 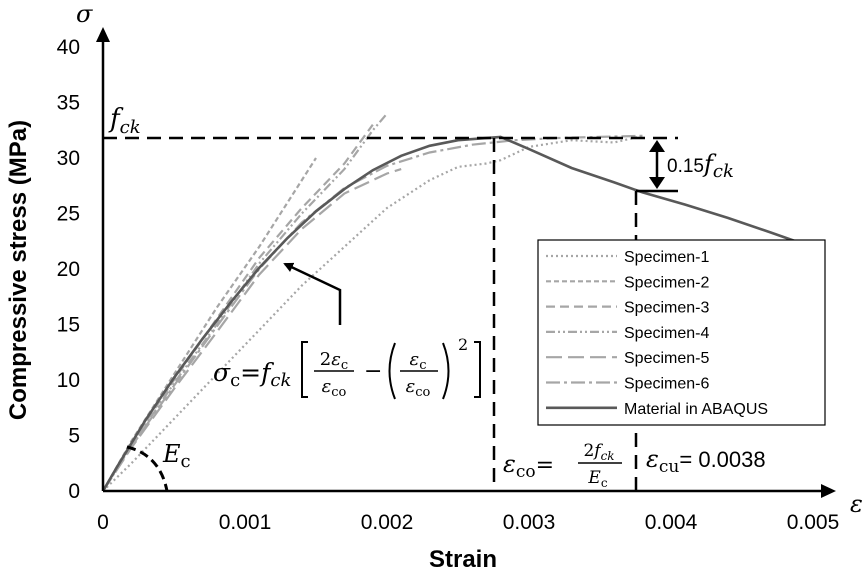 I want to click on y-tick-label: 20, so click(x=68, y=269).